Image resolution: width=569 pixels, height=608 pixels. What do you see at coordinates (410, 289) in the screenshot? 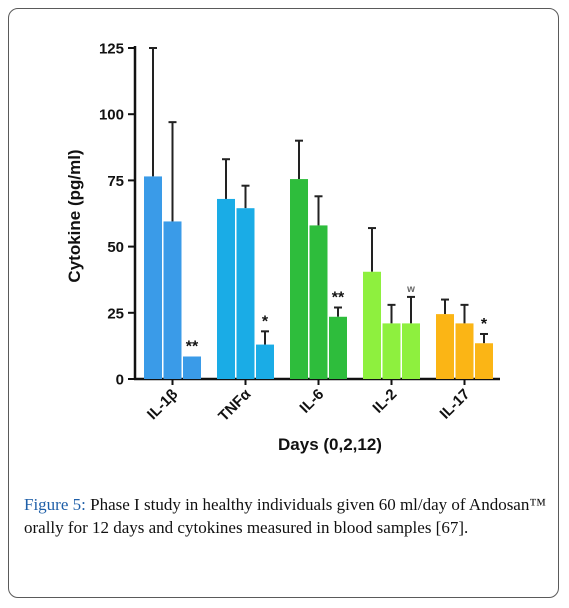
I see `significance-mark: w` at bounding box center [410, 289].